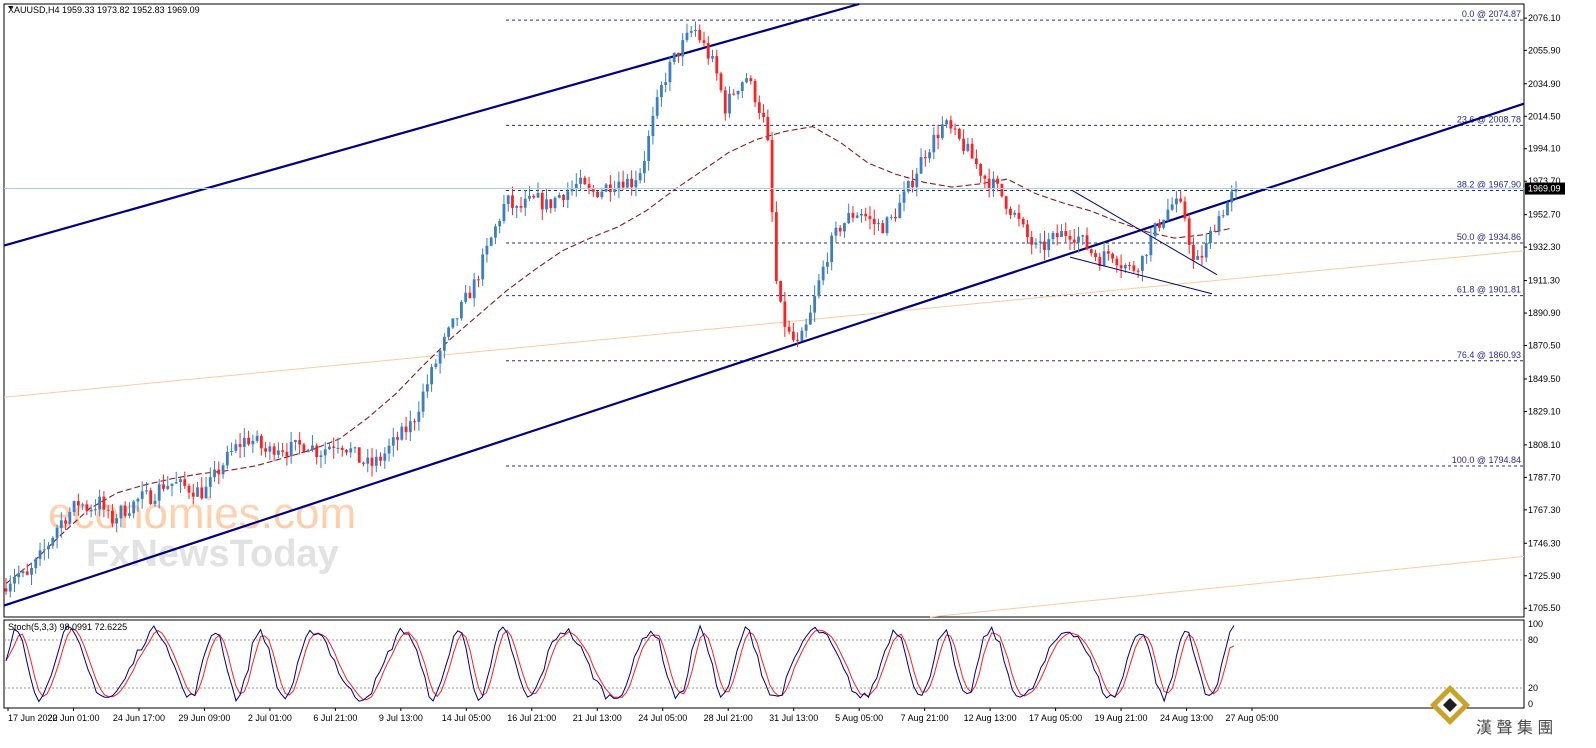 This screenshot has width=1596, height=748. I want to click on company-logo-text: 漢 聲 集 團, so click(1514, 728).